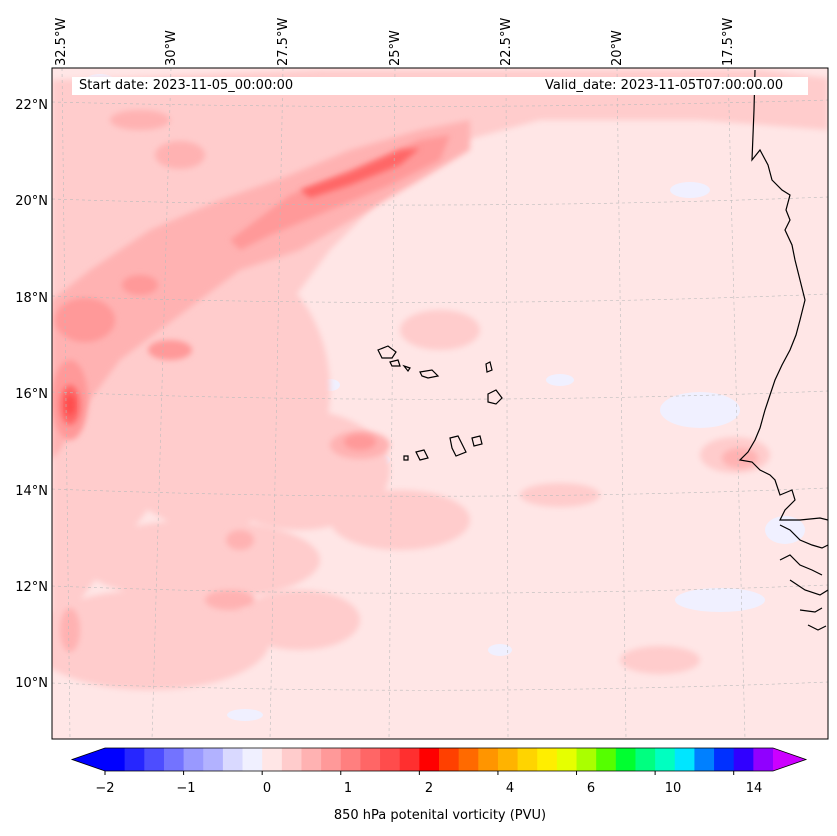  What do you see at coordinates (348, 788) in the screenshot?
I see `colorbar-tick-label: 1` at bounding box center [348, 788].